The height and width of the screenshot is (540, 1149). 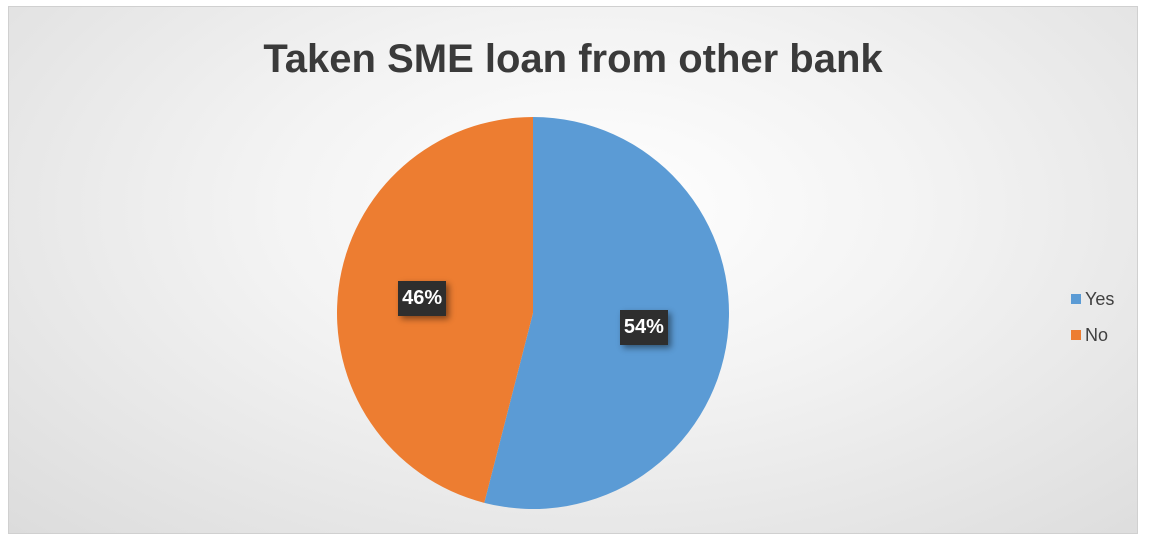 I want to click on legend: Yes No, so click(x=1092, y=317).